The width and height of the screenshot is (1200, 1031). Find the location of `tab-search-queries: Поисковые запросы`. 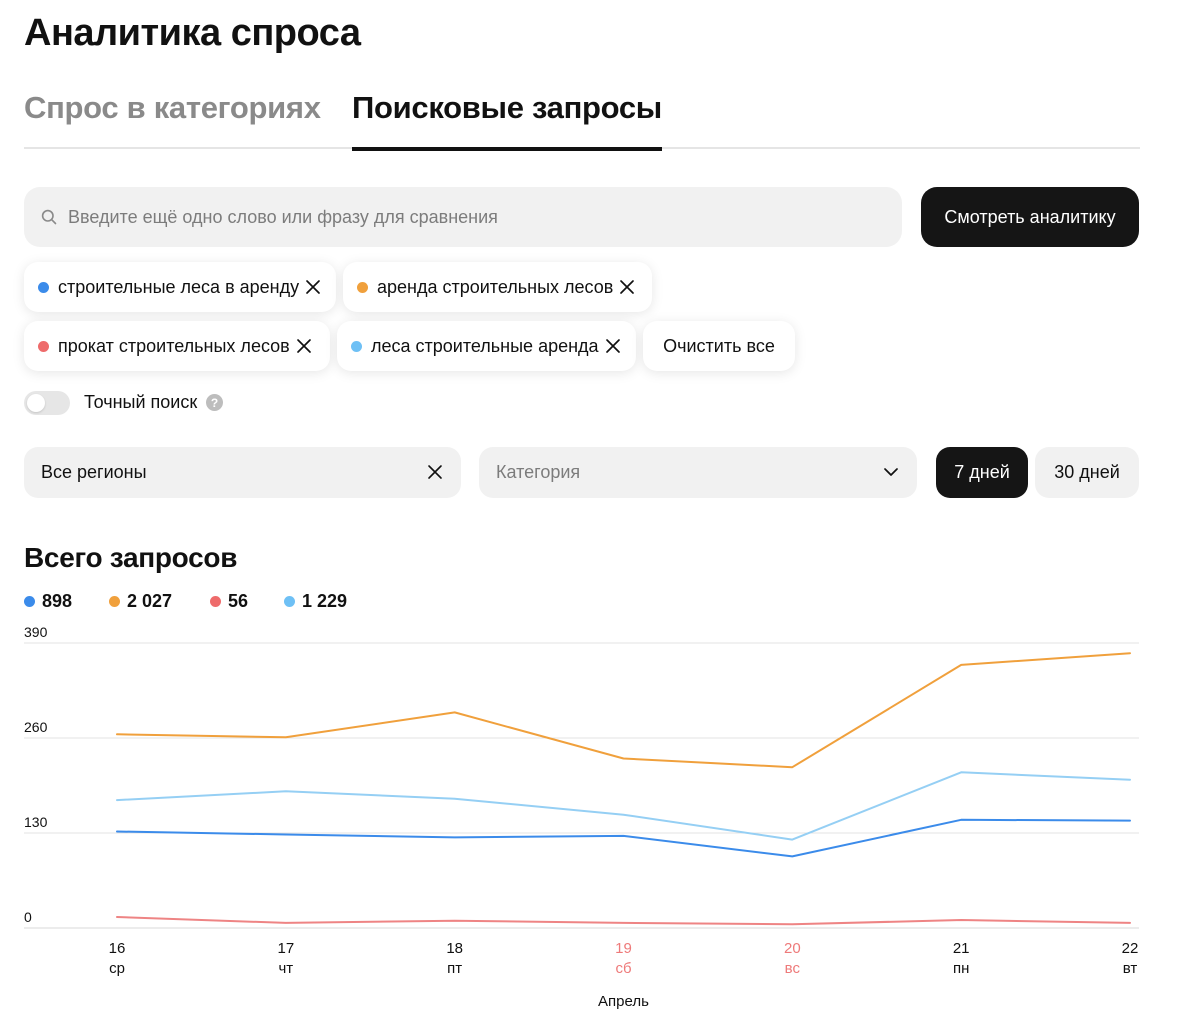

tab-search-queries: Поисковые запросы is located at coordinates (507, 120).